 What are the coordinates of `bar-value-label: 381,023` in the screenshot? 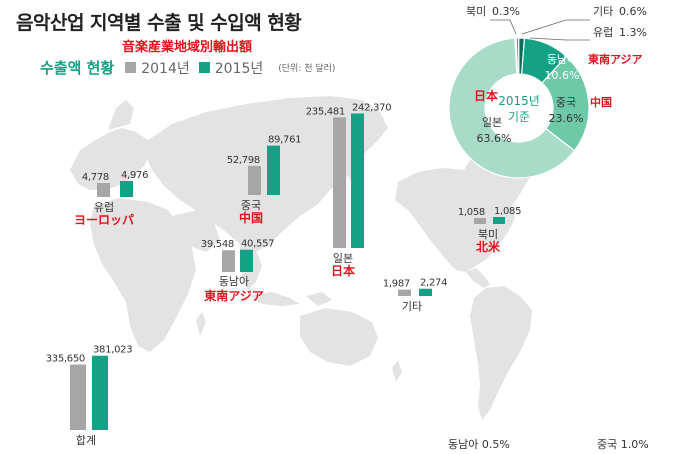 It's located at (112, 350).